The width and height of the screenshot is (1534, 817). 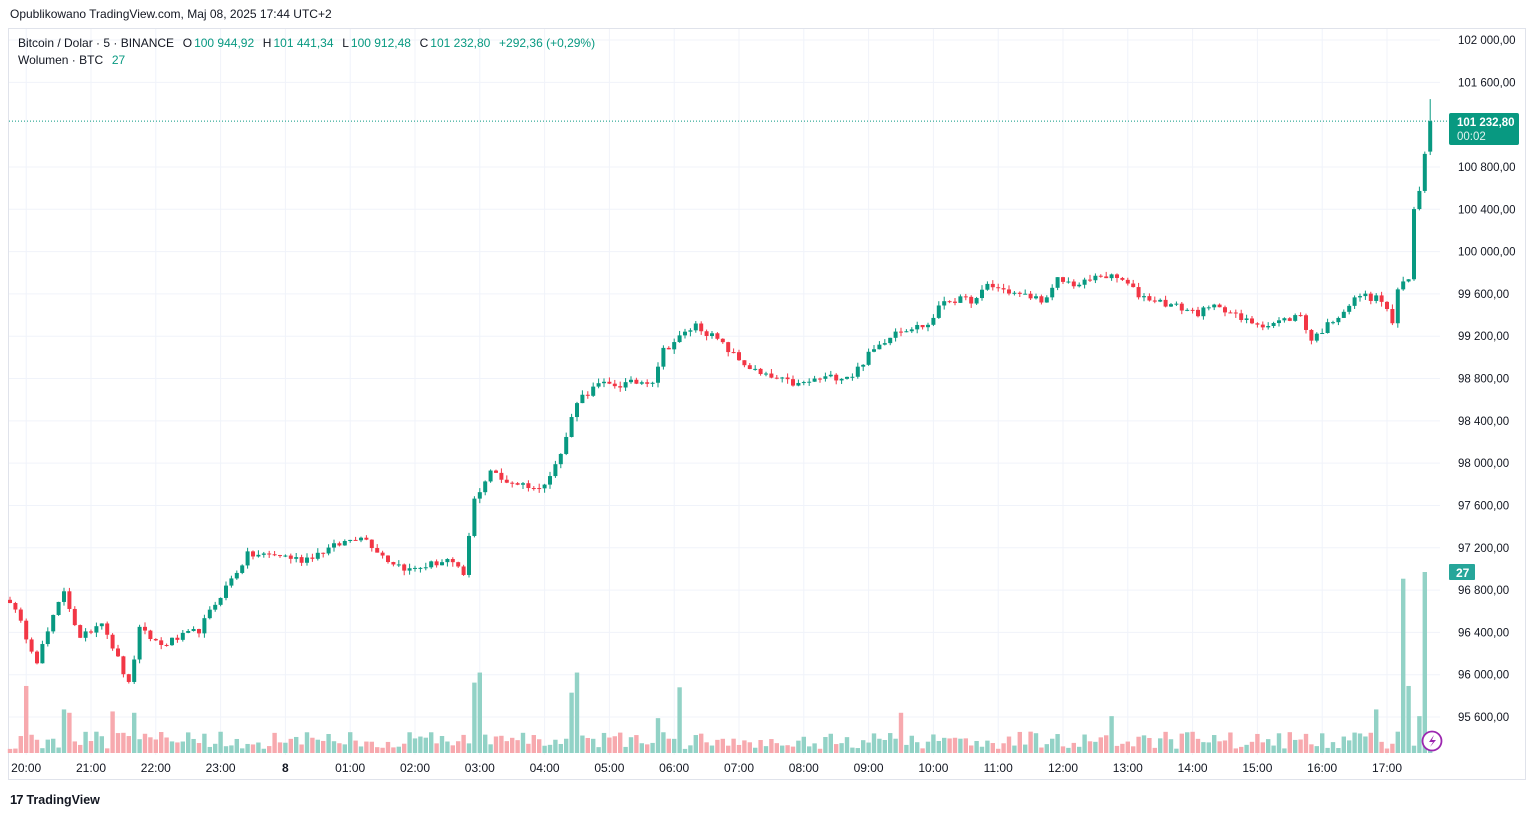 What do you see at coordinates (1483, 718) in the screenshot?
I see `price-tick-label: 95 600,00` at bounding box center [1483, 718].